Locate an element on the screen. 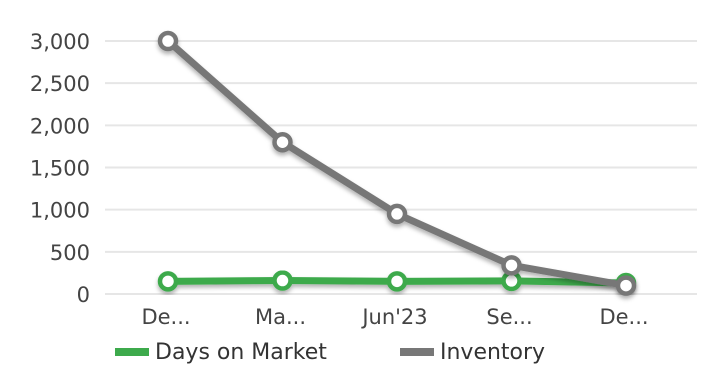 The image size is (706, 367). x-tick-label: Jun'23 is located at coordinates (393, 317).